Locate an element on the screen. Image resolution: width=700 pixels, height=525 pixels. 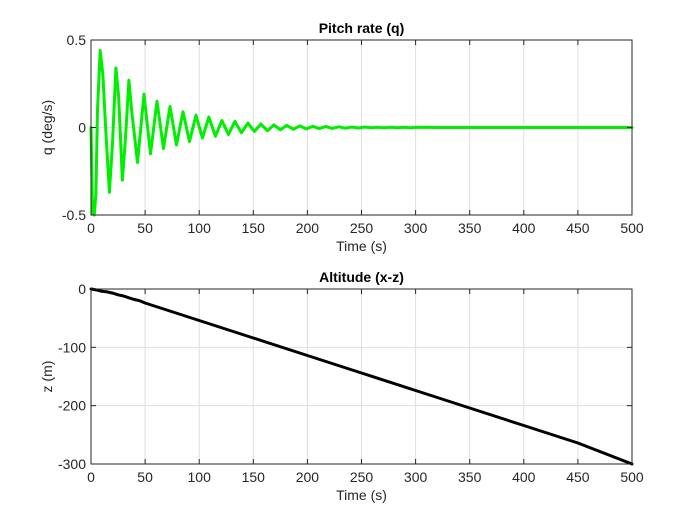
y-axis-label: q (deg/s) is located at coordinates (47, 127).